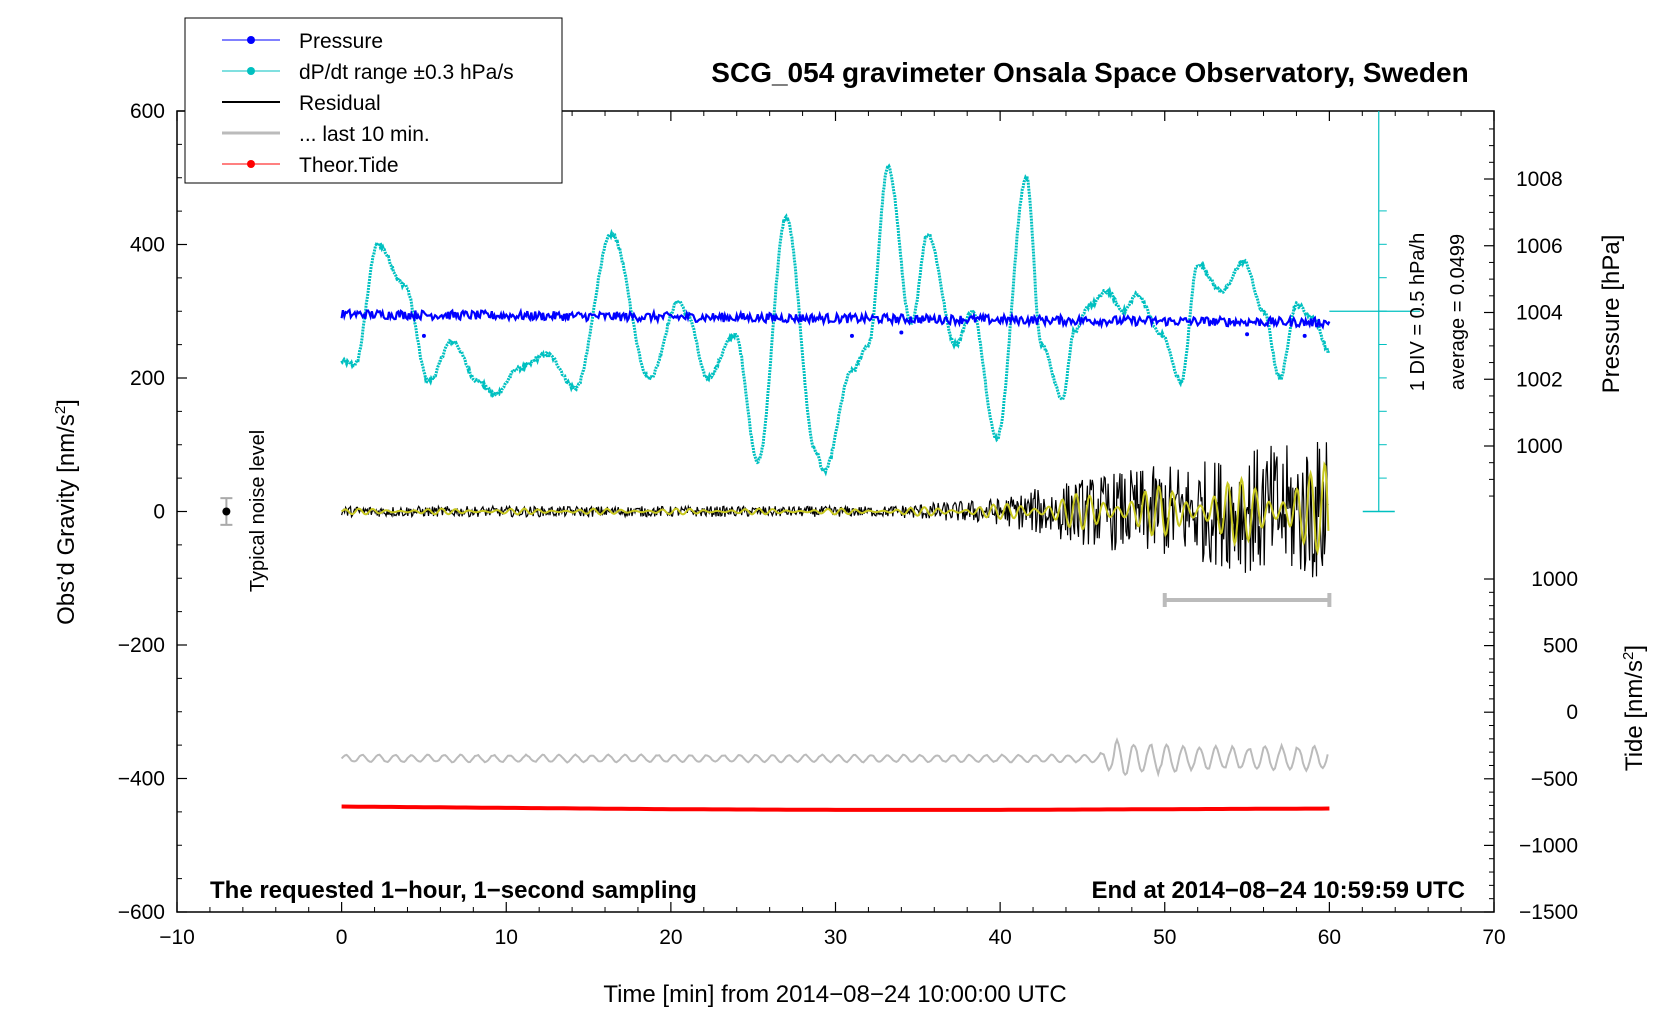  I want to click on series-pressure-line, so click(835, 318).